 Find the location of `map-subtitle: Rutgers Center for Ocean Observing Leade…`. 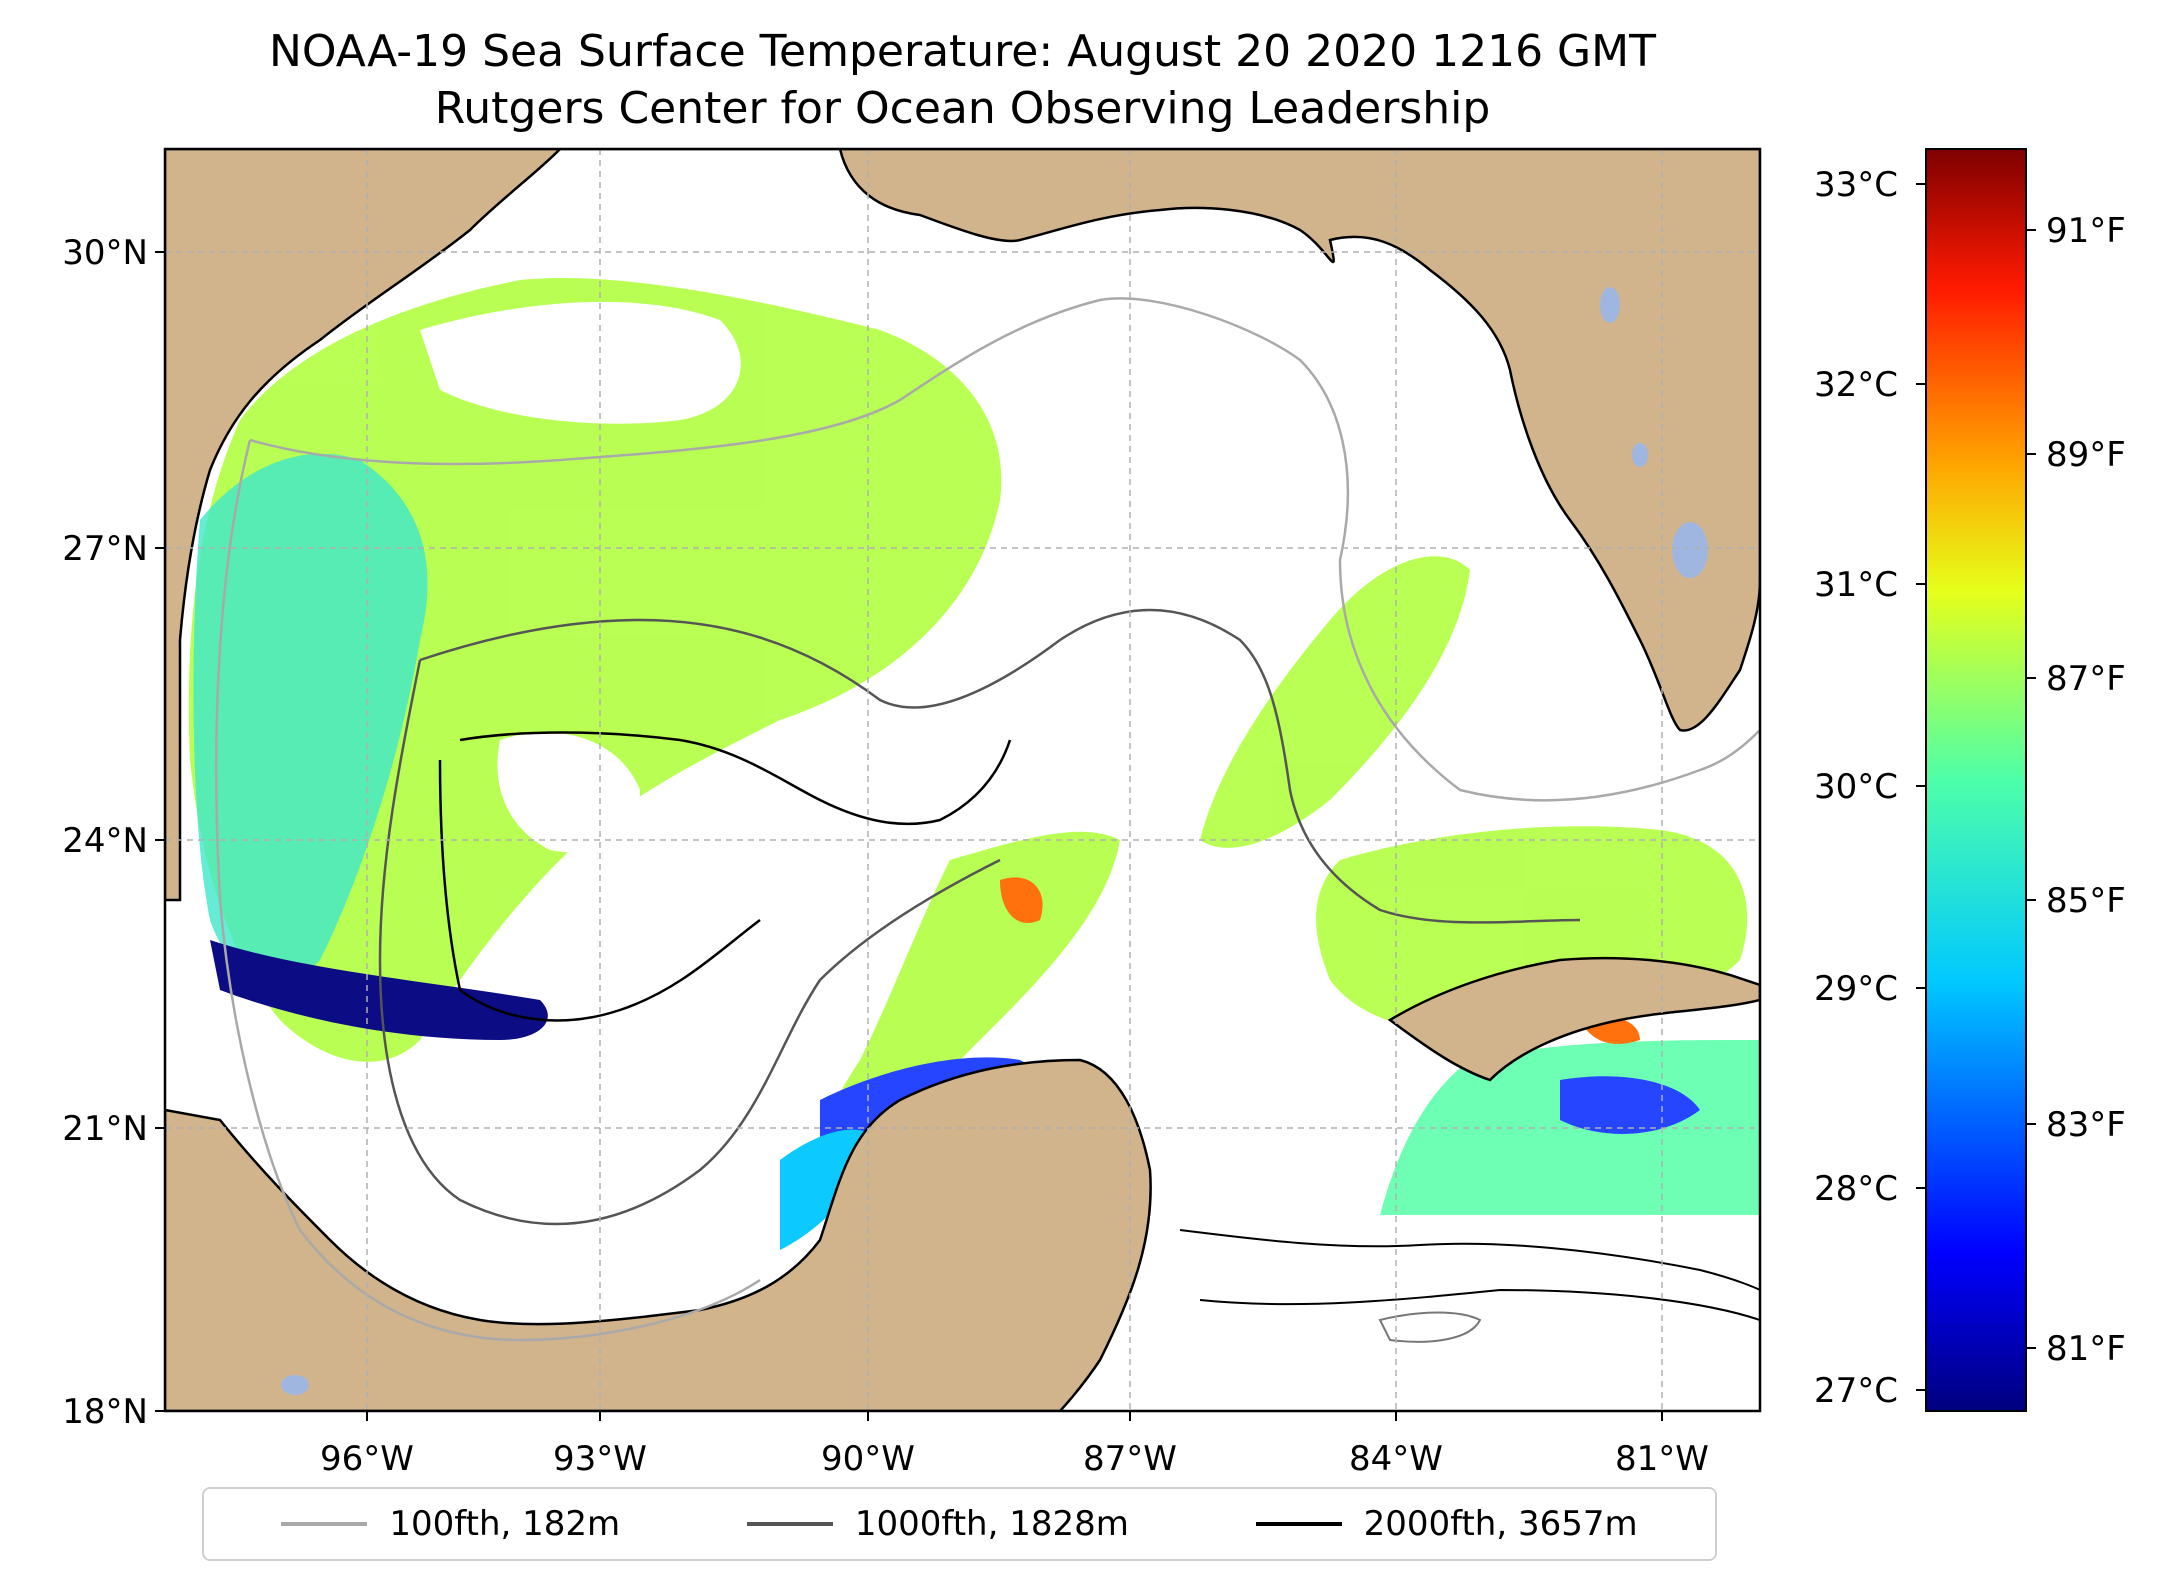

map-subtitle: Rutgers Center for Ocean Observing Leade… is located at coordinates (962, 108).